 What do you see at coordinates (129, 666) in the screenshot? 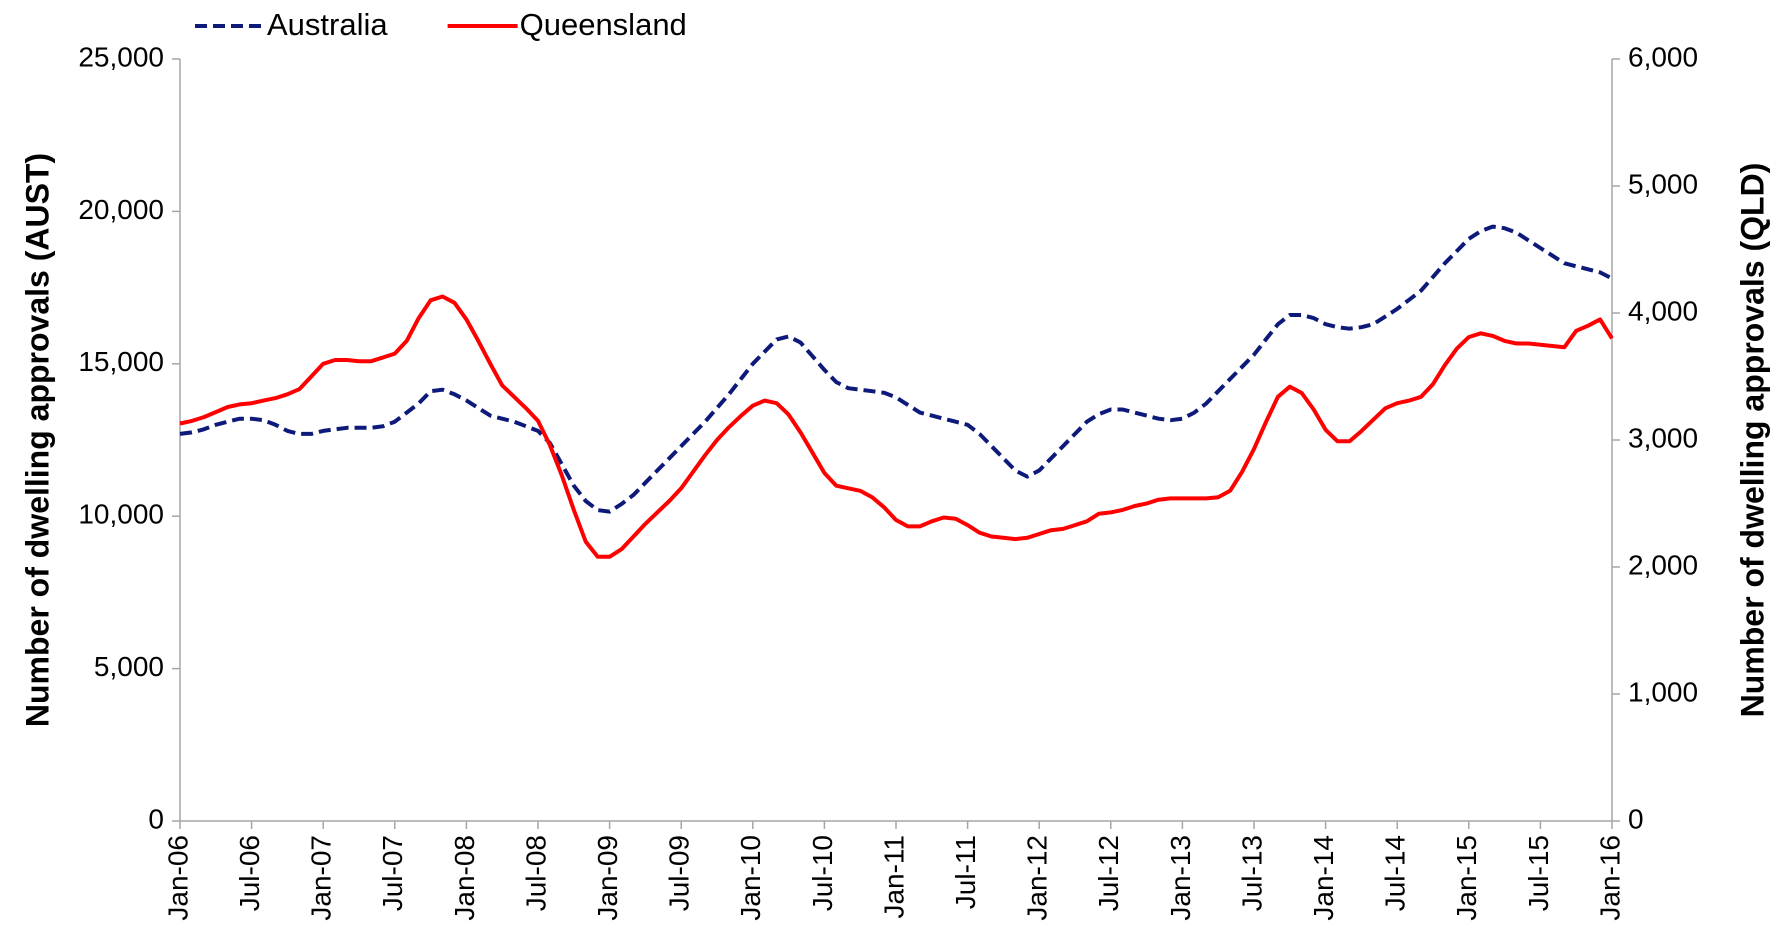
I see `yticks-label: 5,000` at bounding box center [129, 666].